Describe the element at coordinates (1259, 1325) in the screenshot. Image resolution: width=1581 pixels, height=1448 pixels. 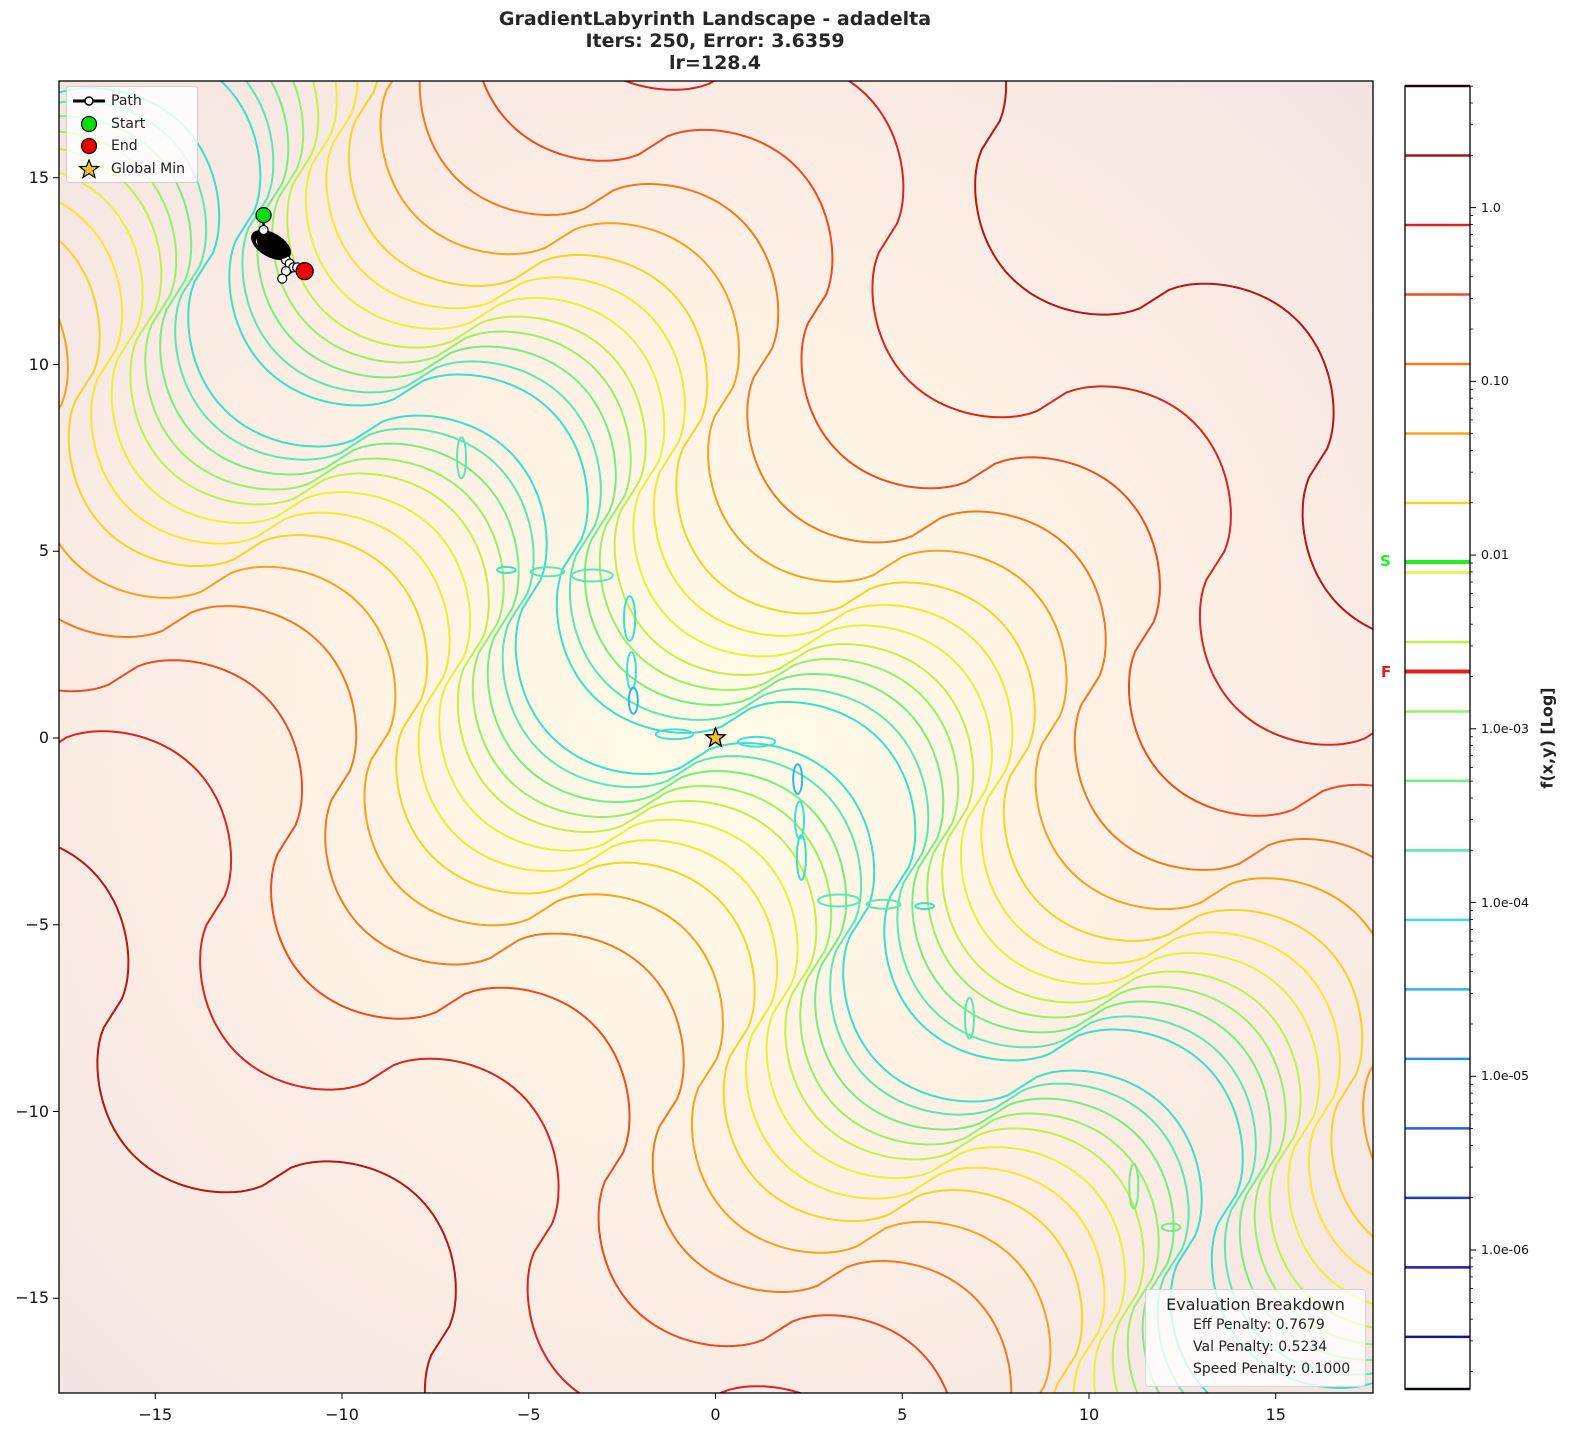
I see `eval-eff-penalty: Eff Penalty: 0.7679` at that location.